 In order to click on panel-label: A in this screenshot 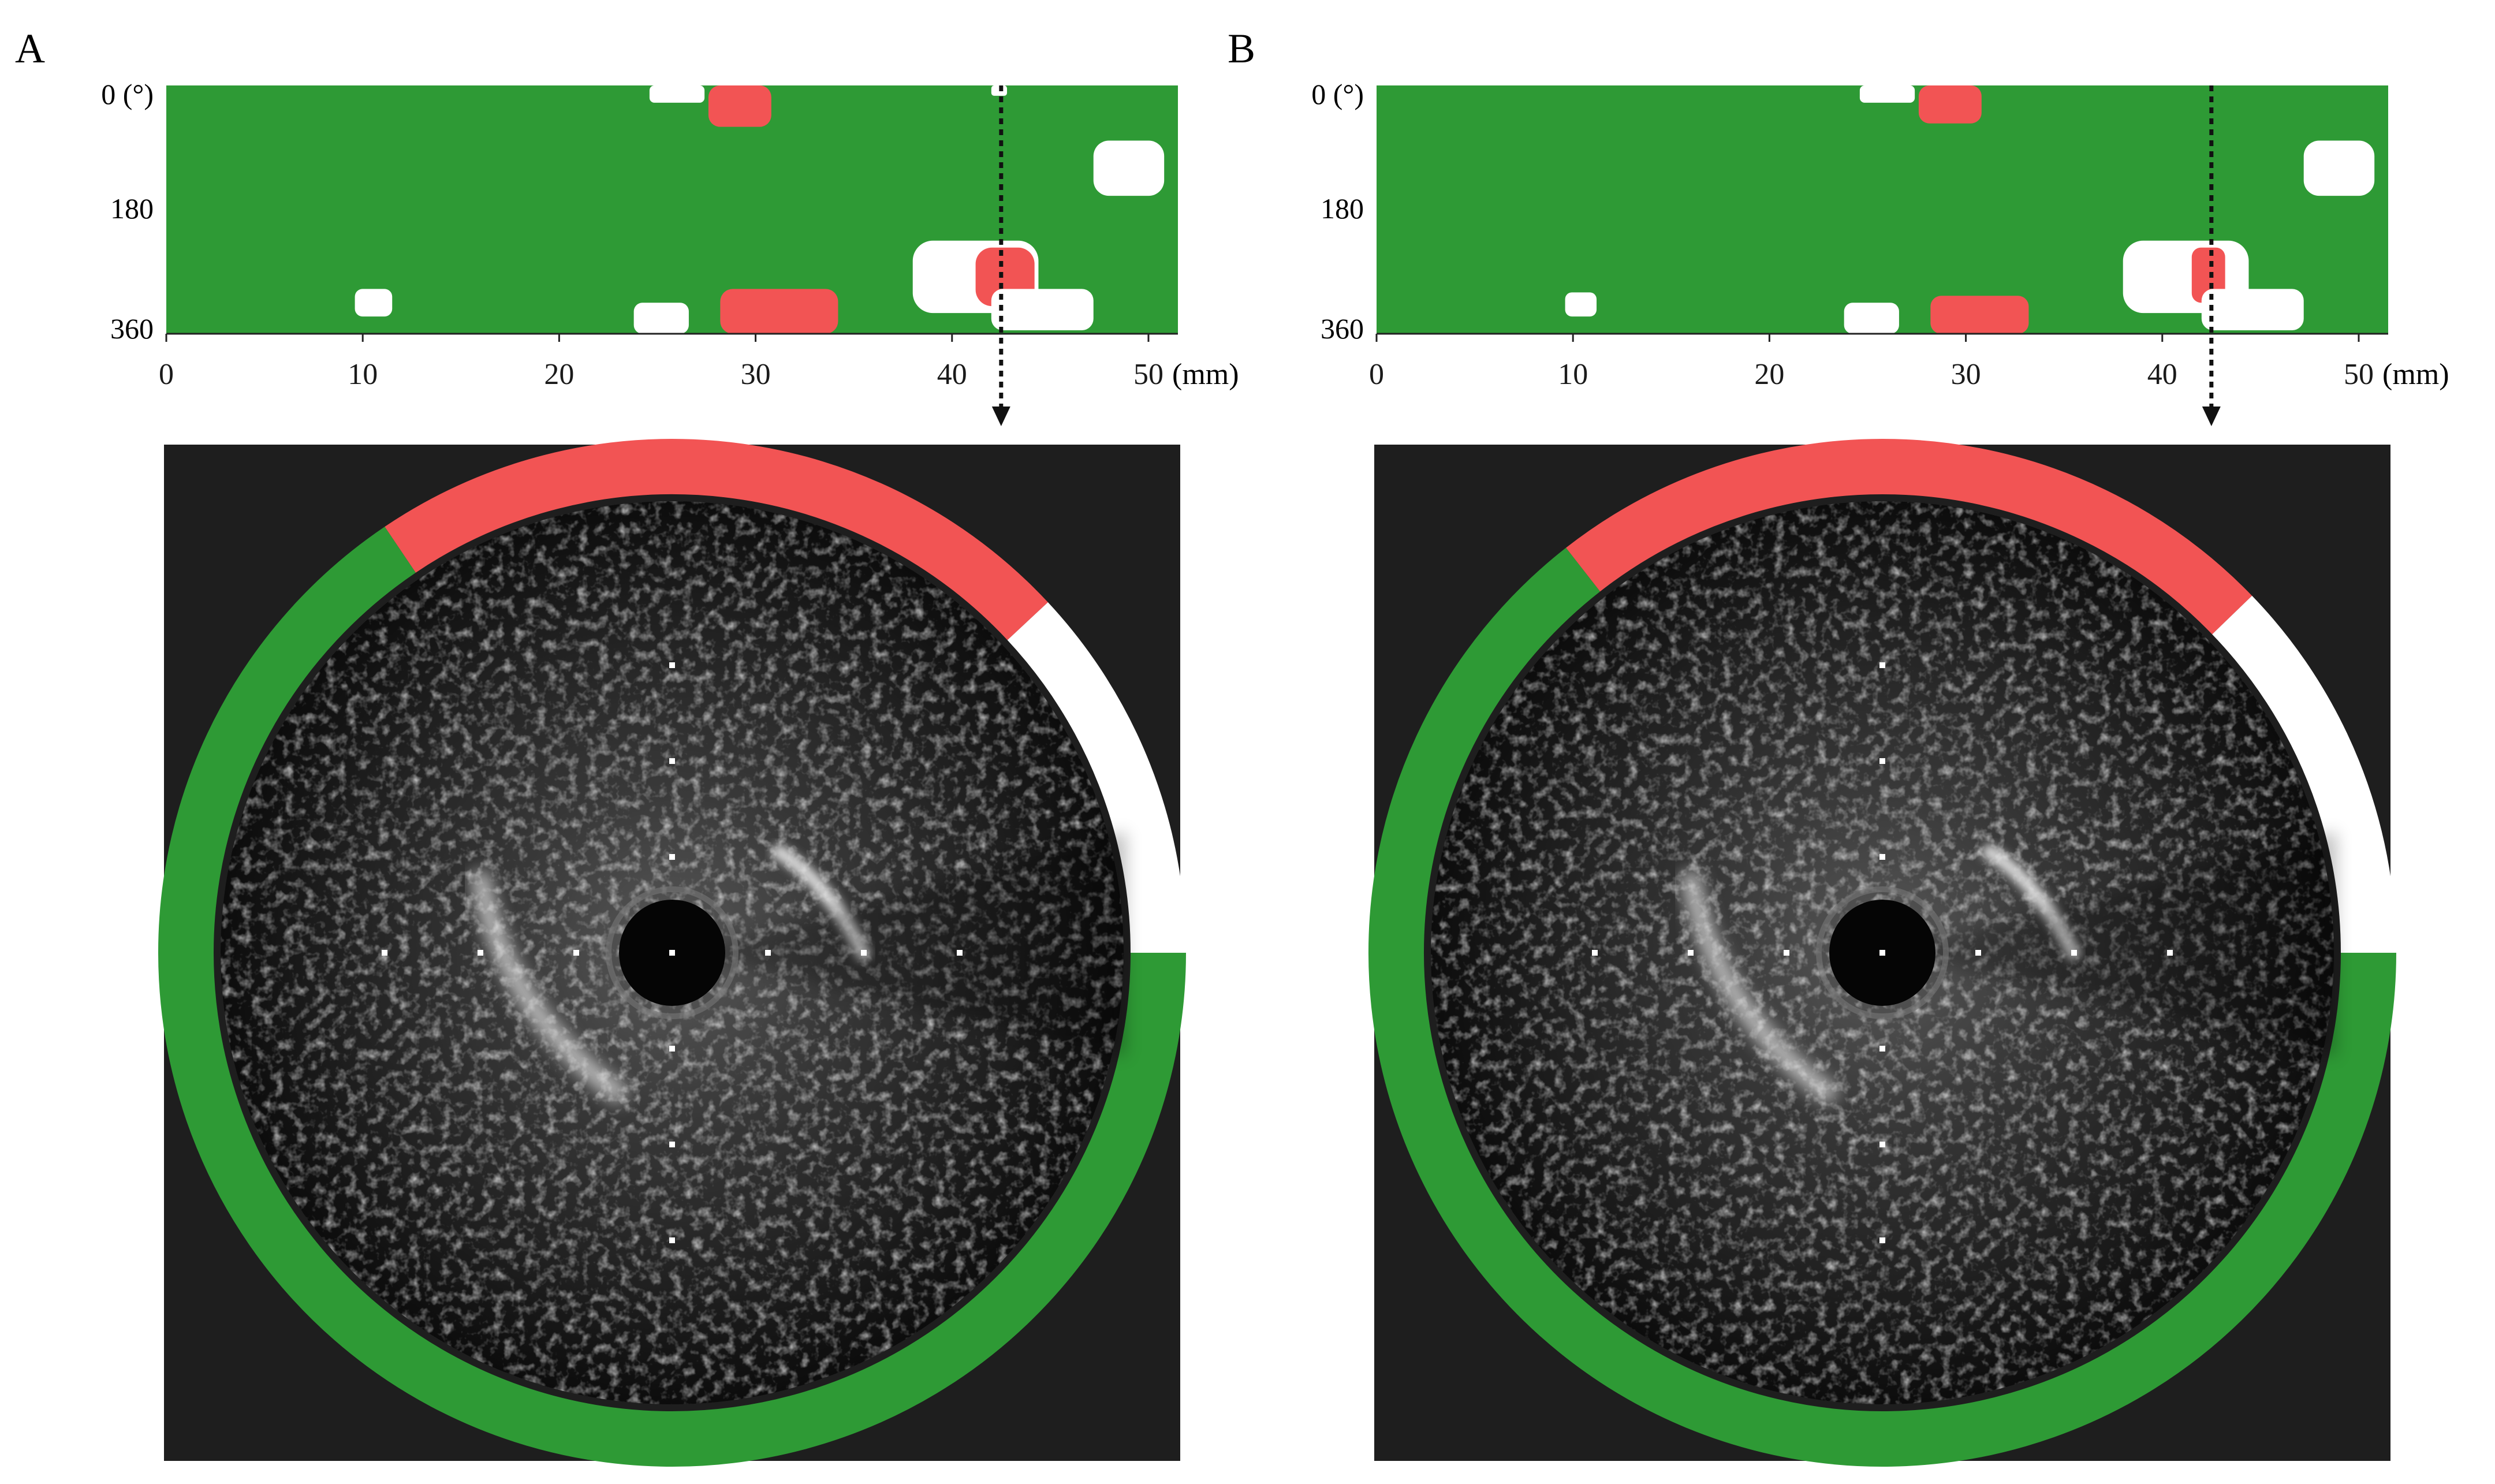, I will do `click(30, 48)`.